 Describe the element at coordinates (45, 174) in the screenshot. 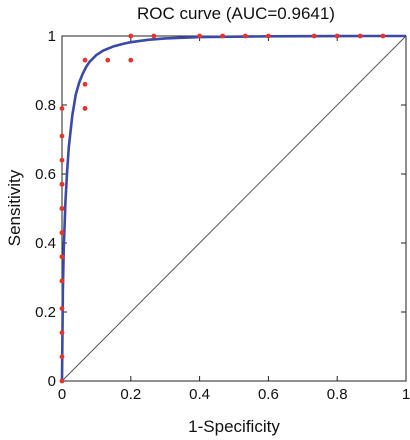

I see `y-tick-label: 0.6` at that location.